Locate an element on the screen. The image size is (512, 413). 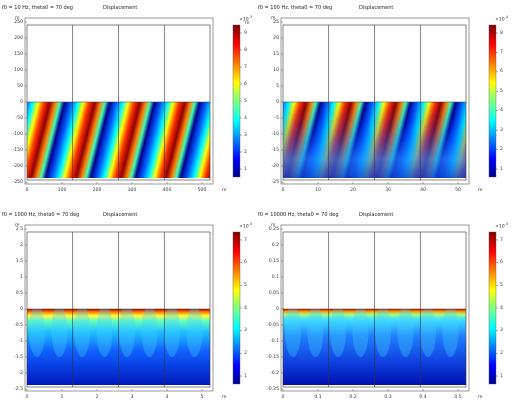
x-tick-label: 0.5 is located at coordinates (458, 397).